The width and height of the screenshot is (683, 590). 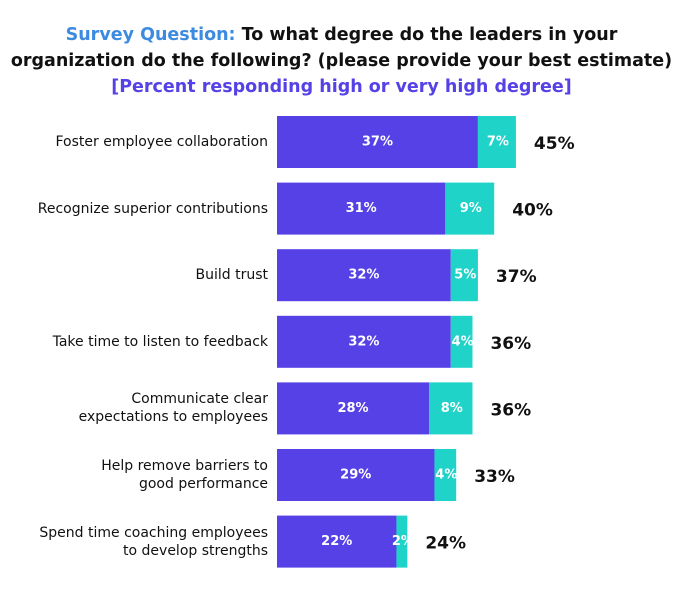 I want to click on value-label: 22%, so click(x=336, y=541).